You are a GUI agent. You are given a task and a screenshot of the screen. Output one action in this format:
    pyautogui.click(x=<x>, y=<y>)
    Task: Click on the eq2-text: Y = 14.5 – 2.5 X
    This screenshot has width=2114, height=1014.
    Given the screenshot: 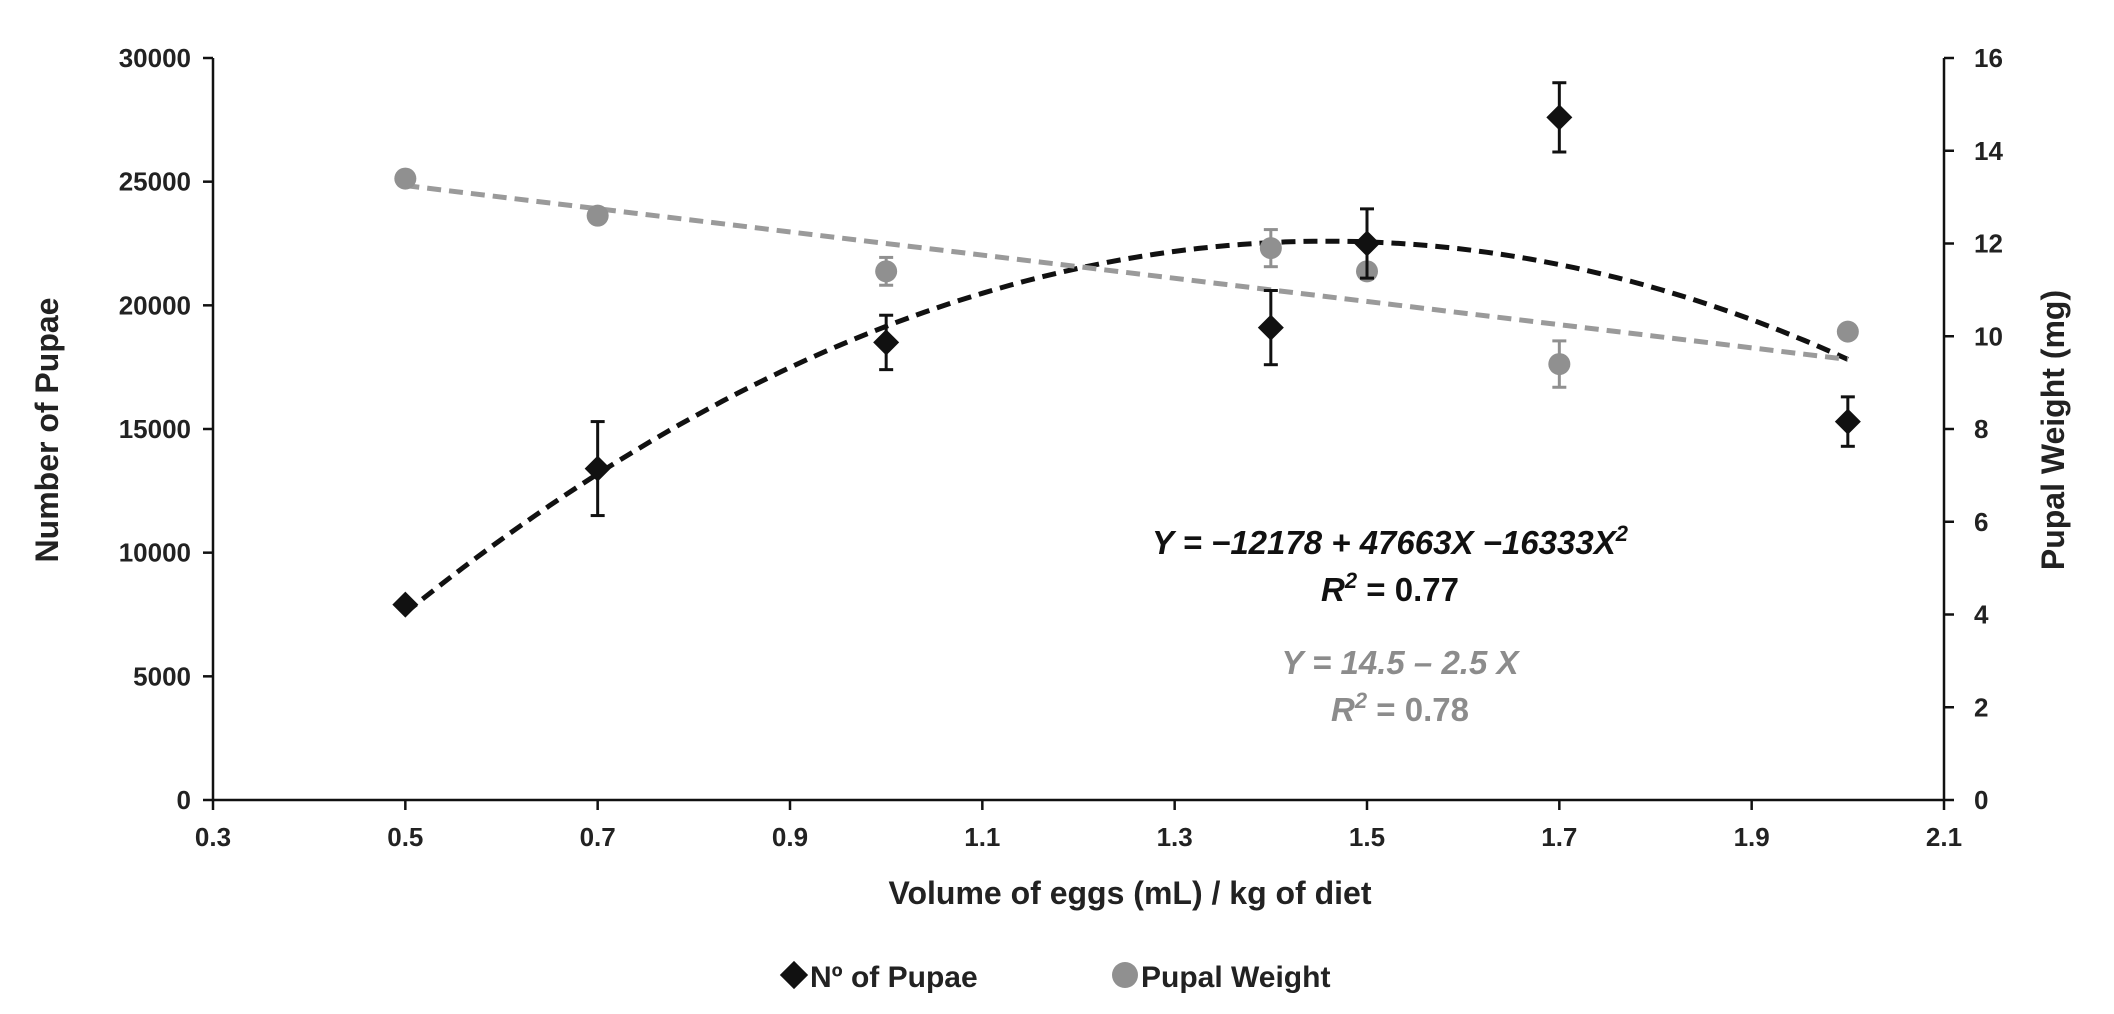 What is the action you would take?
    pyautogui.click(x=1401, y=662)
    